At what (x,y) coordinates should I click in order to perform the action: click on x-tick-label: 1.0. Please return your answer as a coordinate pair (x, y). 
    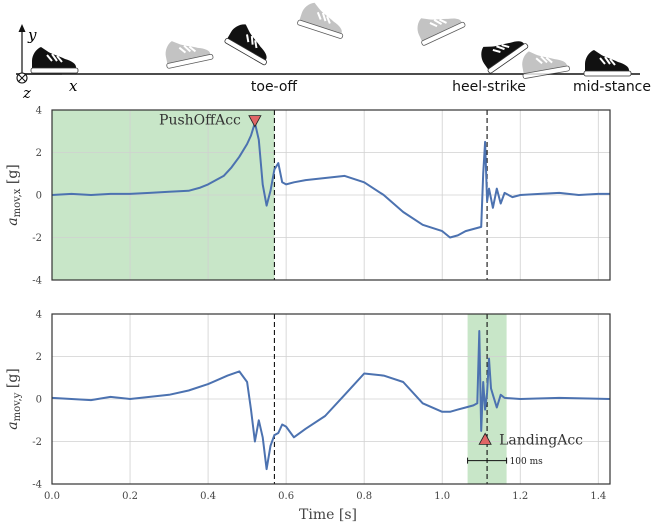
    Looking at the image, I should click on (442, 496).